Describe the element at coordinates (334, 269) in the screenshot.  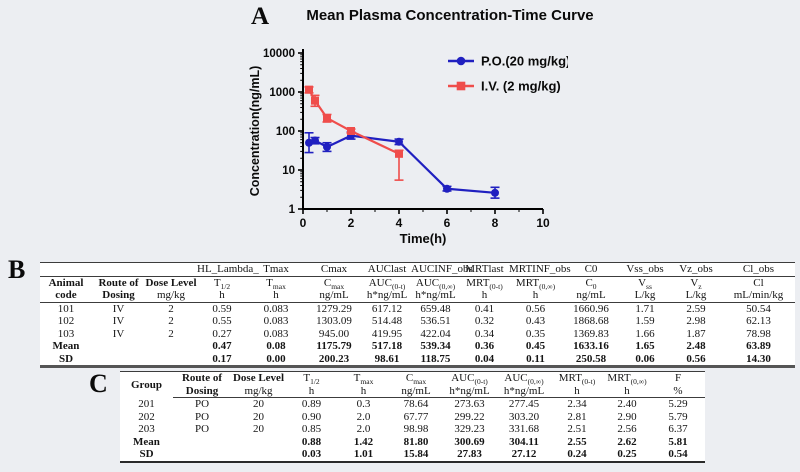
I see `header-cell: Cmax` at that location.